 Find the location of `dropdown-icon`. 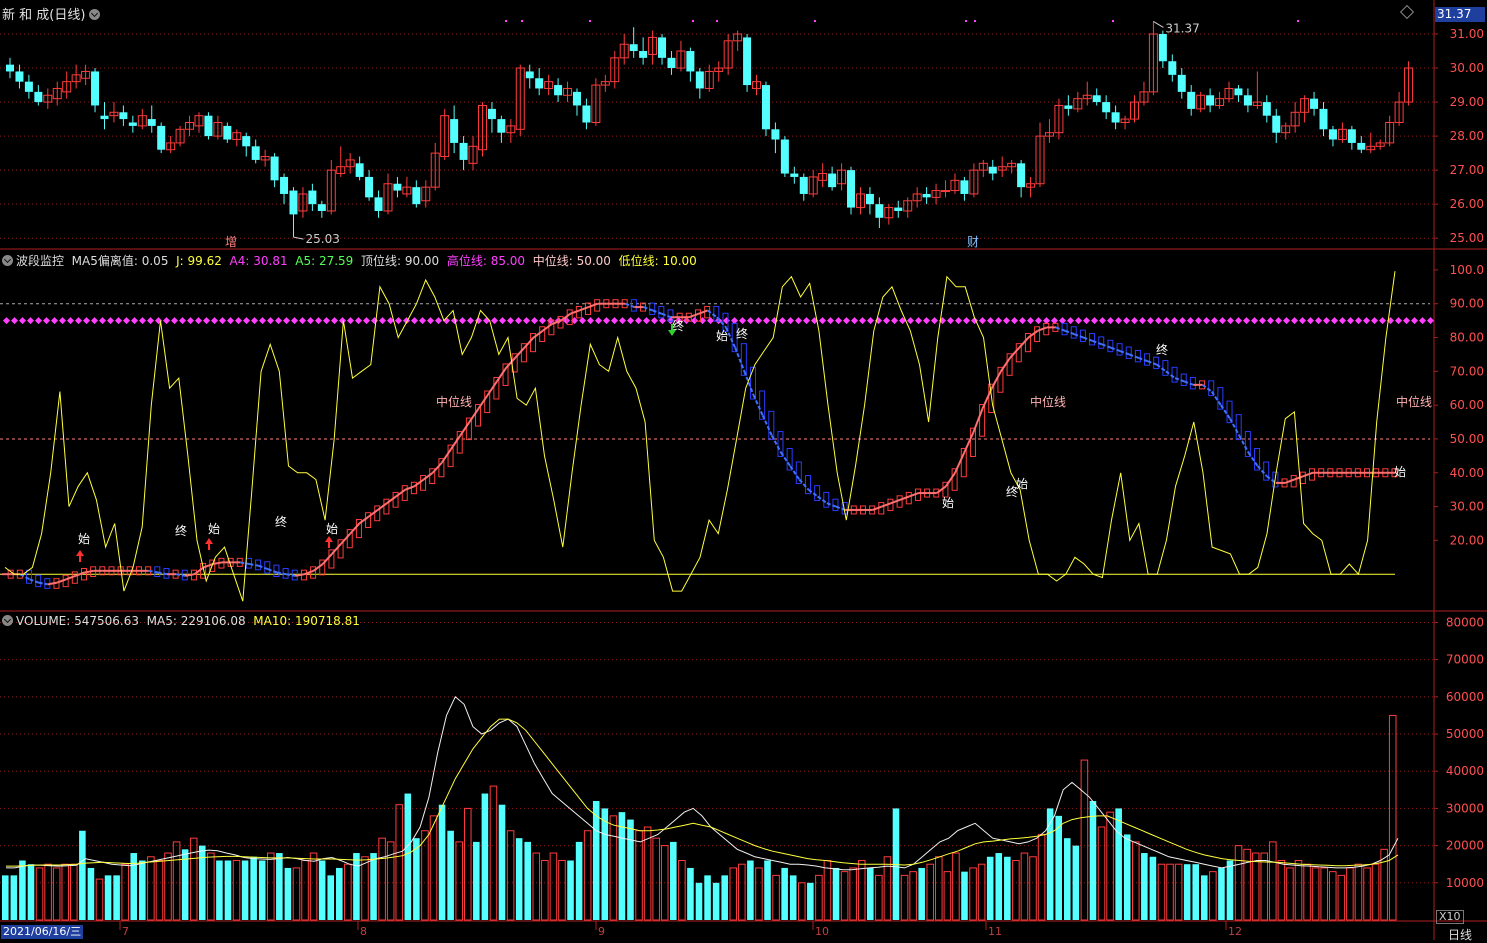

dropdown-icon is located at coordinates (95, 14).